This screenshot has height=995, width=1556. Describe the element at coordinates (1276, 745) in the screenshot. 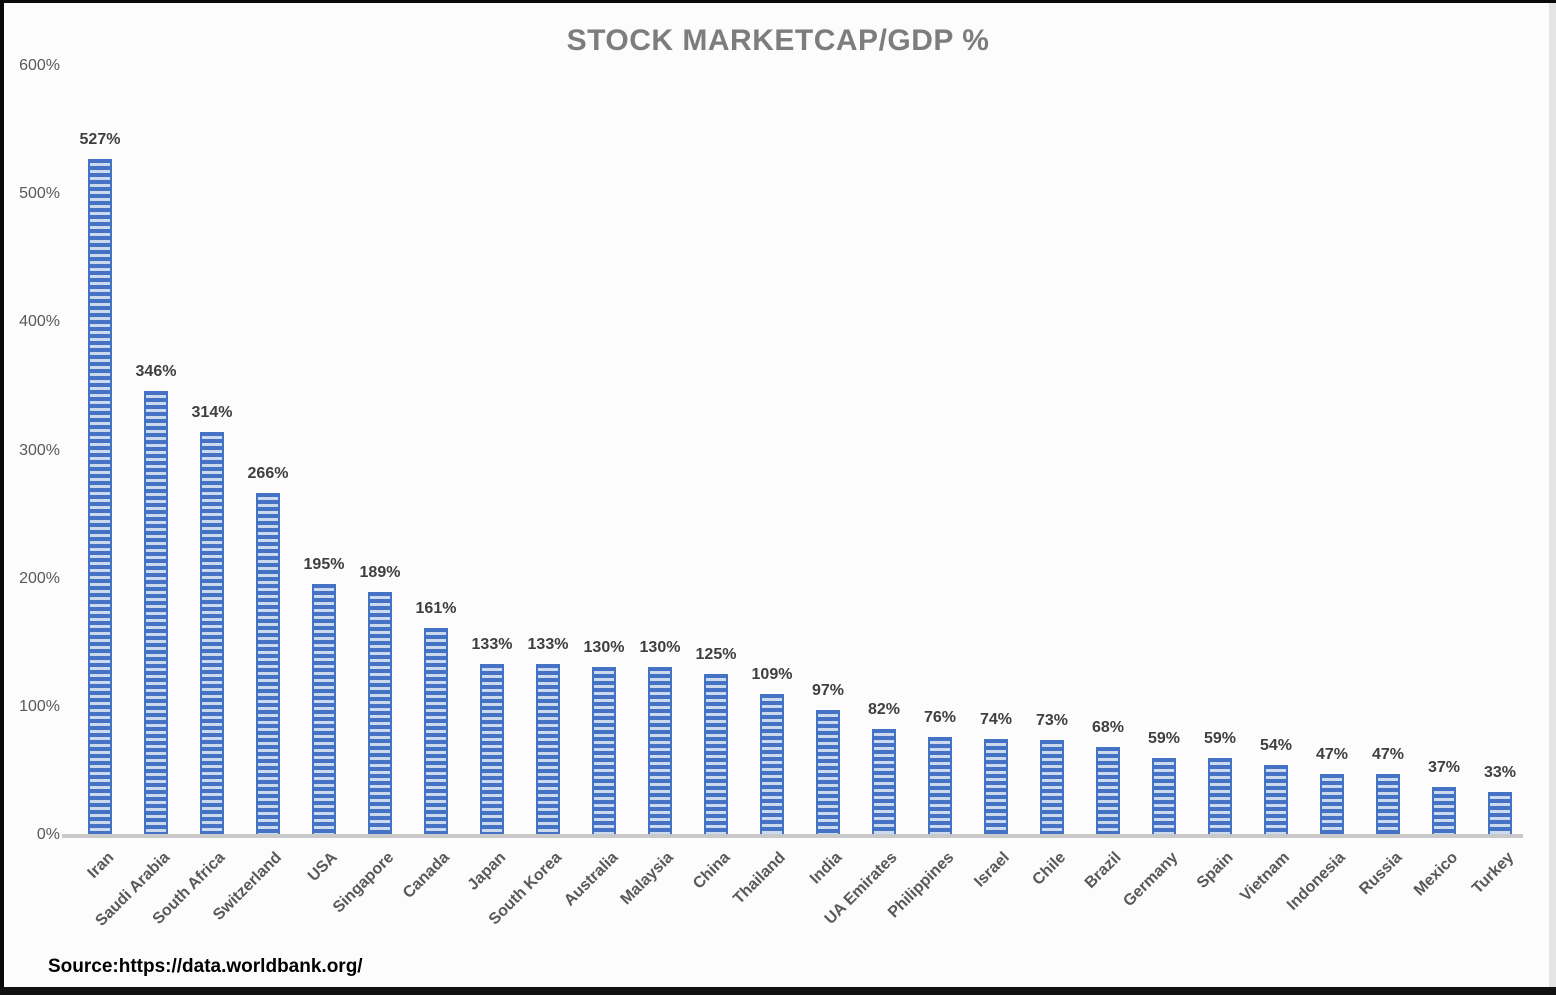

I see `bar-value-label: 54%` at that location.